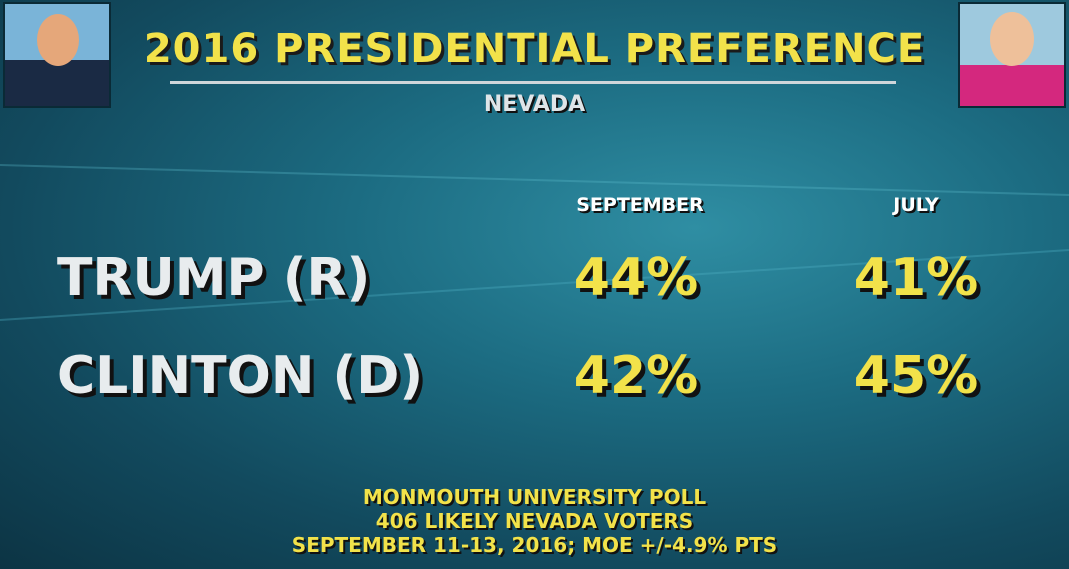  I want to click on cell-value: 41%, so click(916, 278).